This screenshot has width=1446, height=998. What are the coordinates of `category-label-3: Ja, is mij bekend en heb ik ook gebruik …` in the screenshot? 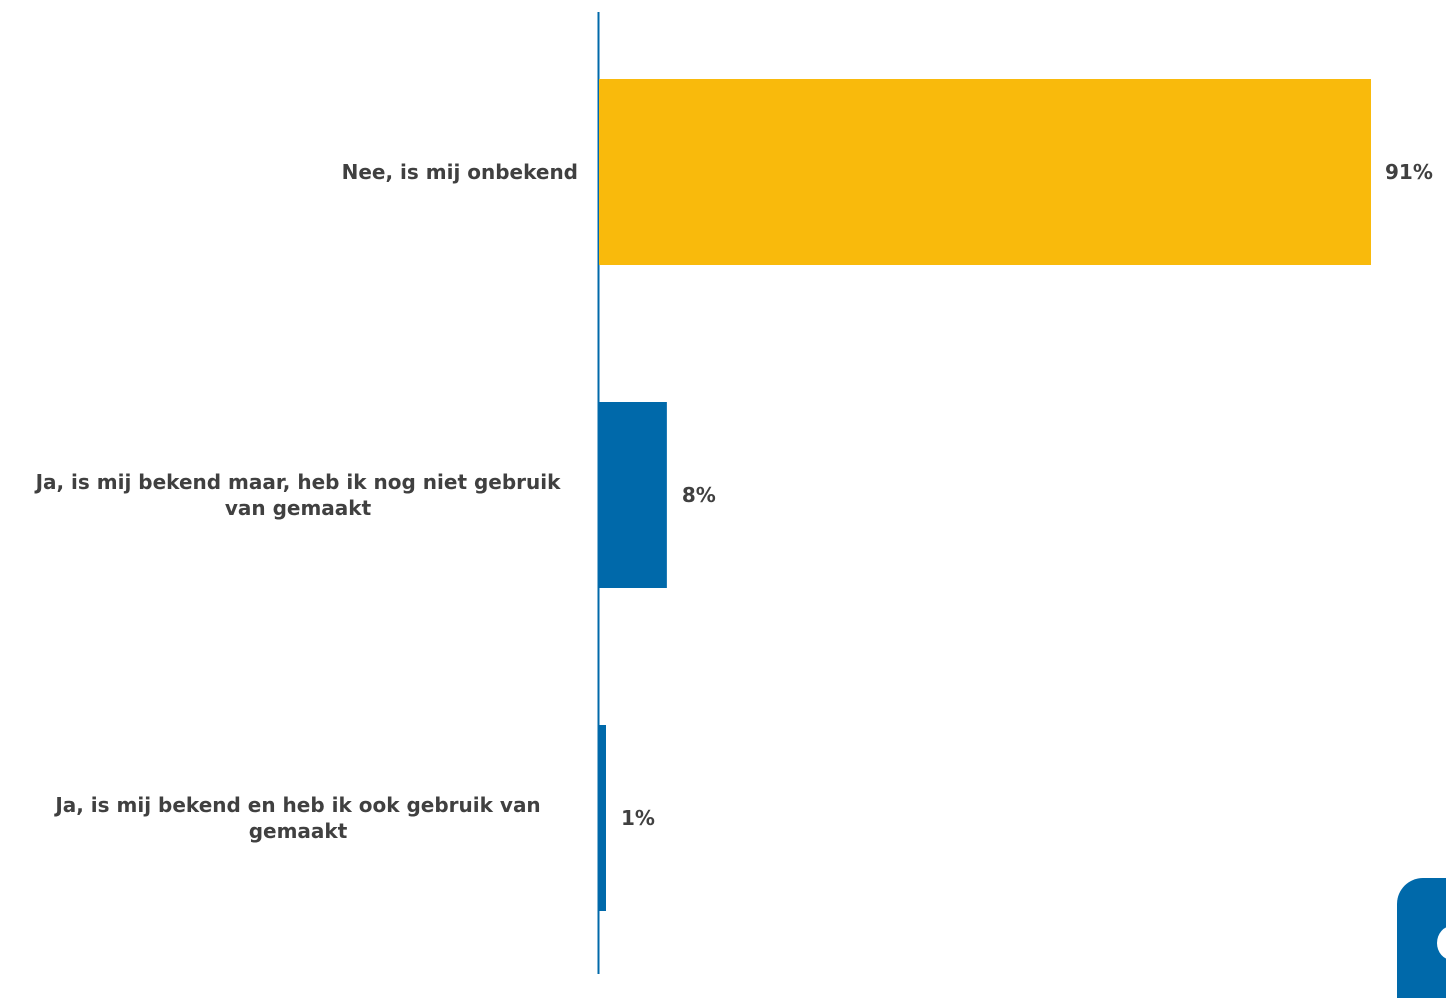 It's located at (298, 818).